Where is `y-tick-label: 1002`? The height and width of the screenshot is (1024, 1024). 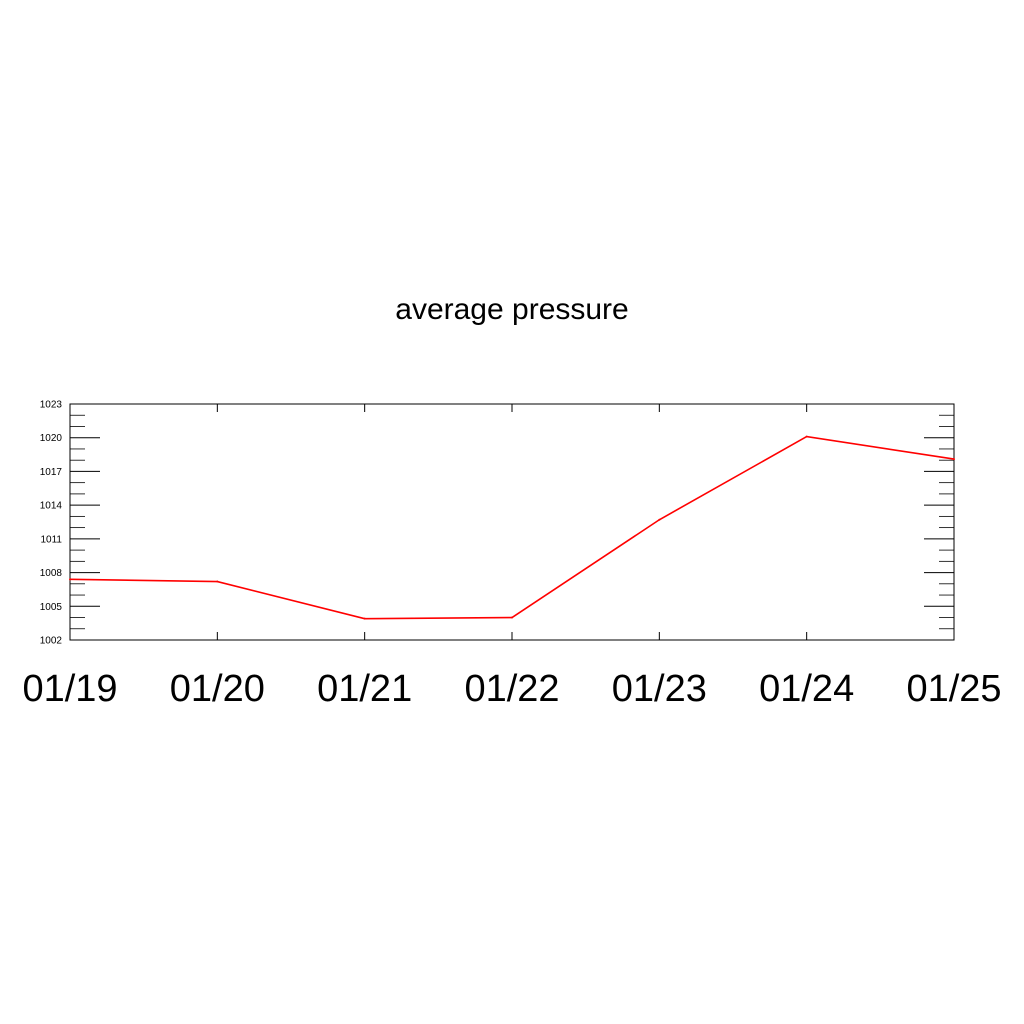 y-tick-label: 1002 is located at coordinates (51, 641).